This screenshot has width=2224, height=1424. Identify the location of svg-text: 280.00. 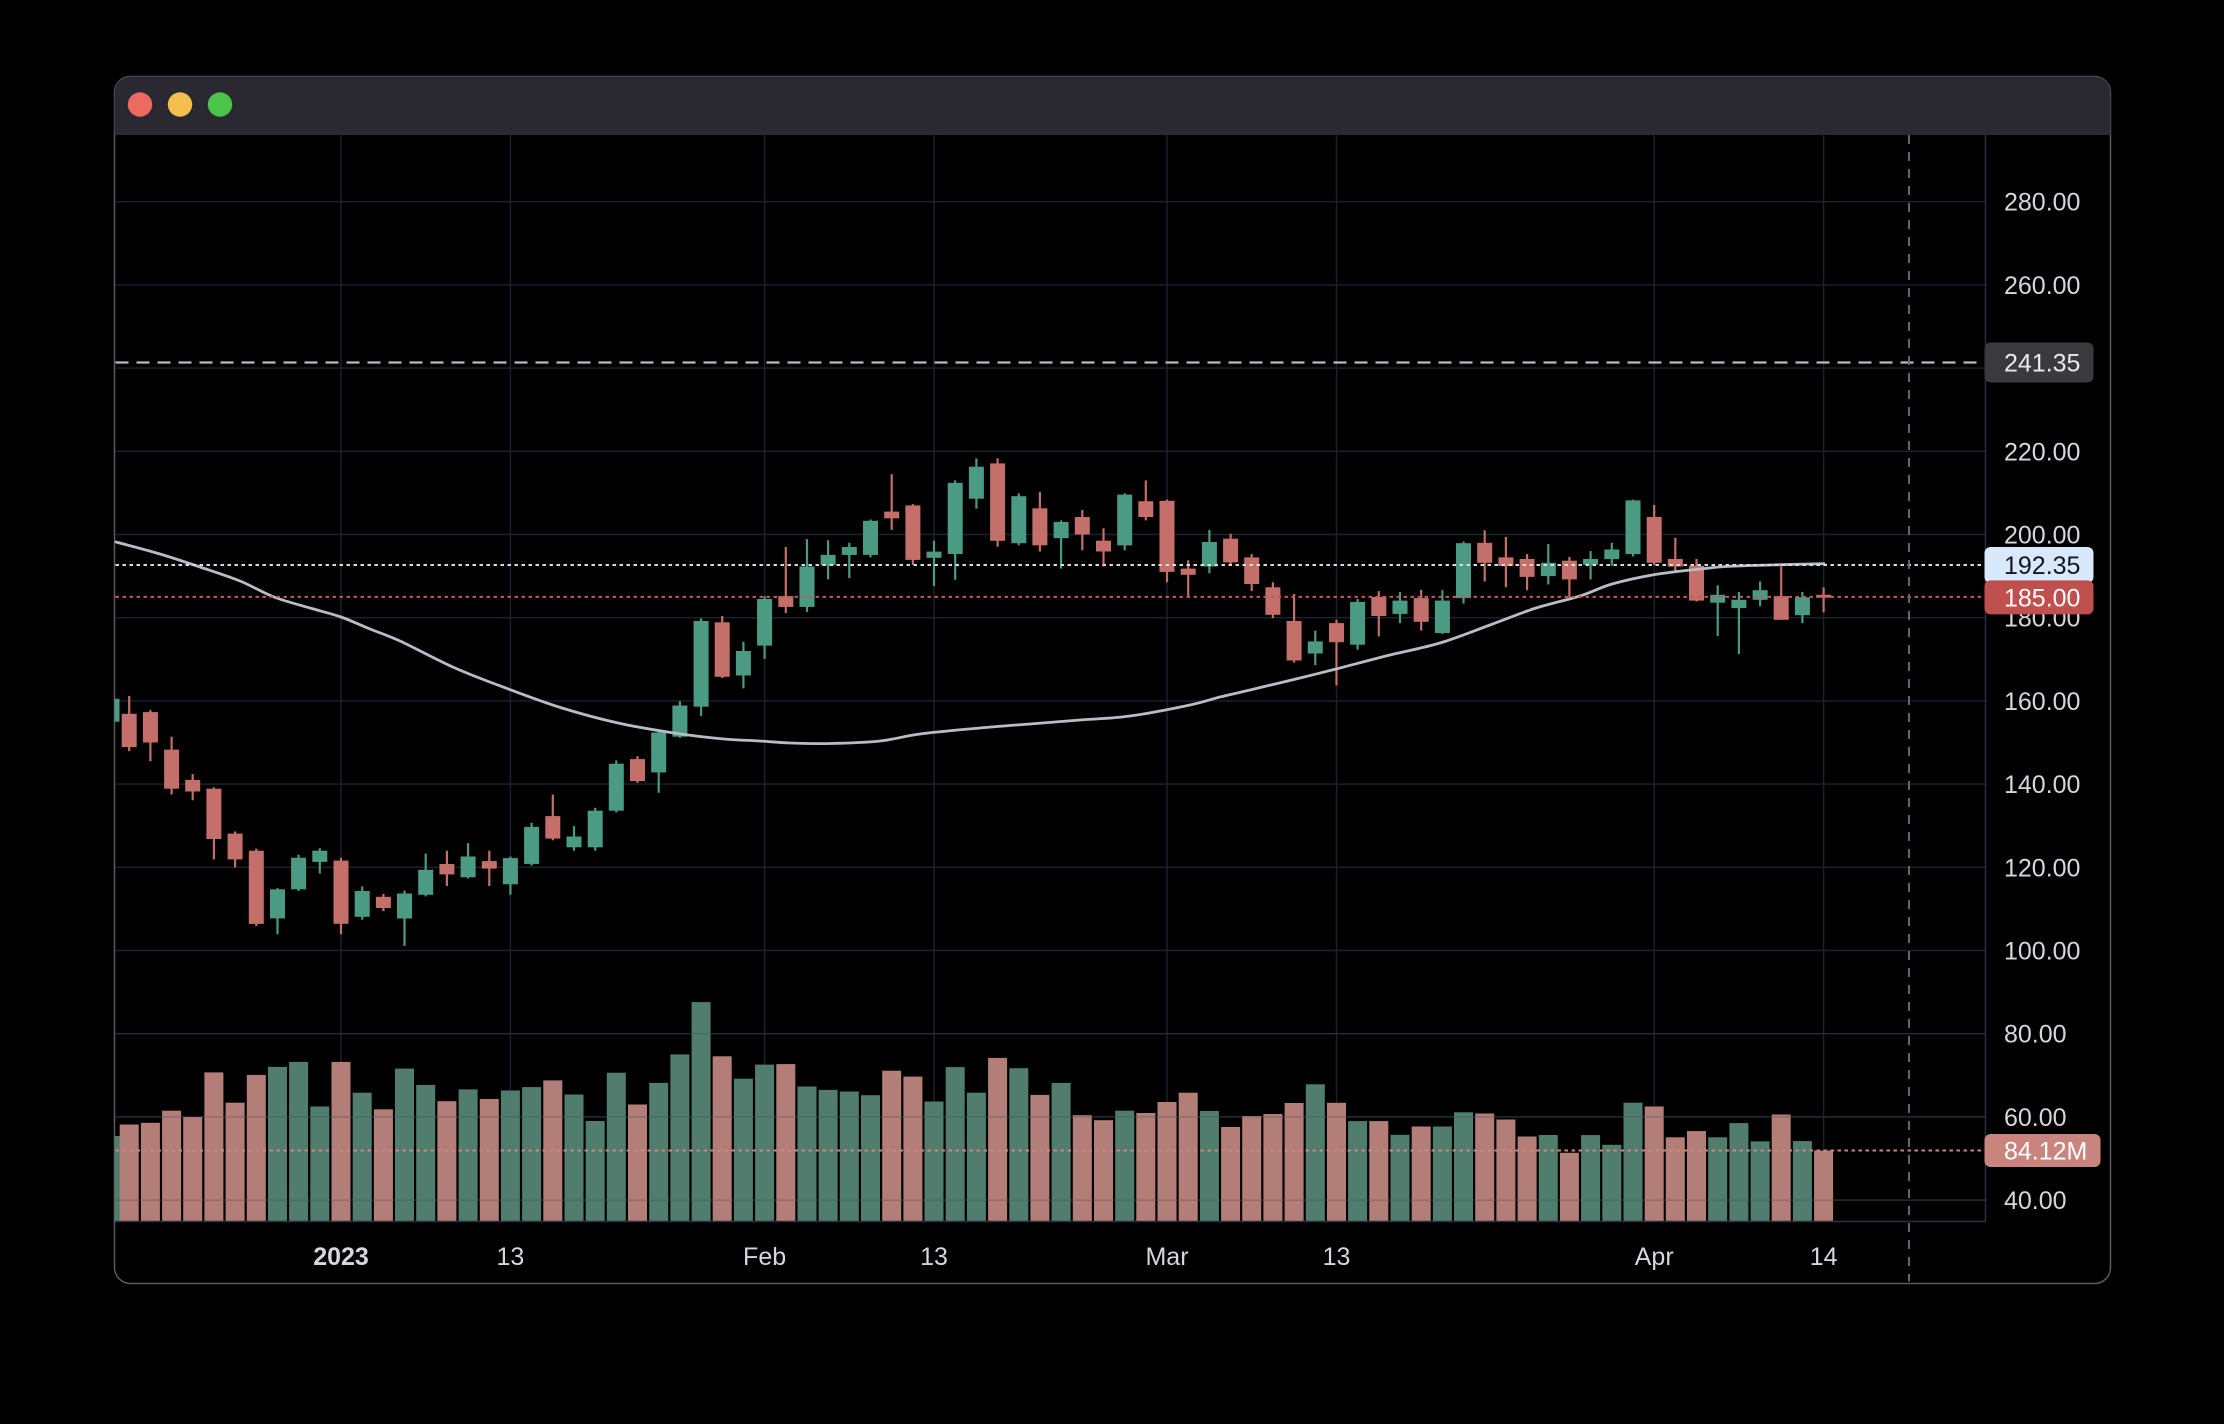
(2042, 203).